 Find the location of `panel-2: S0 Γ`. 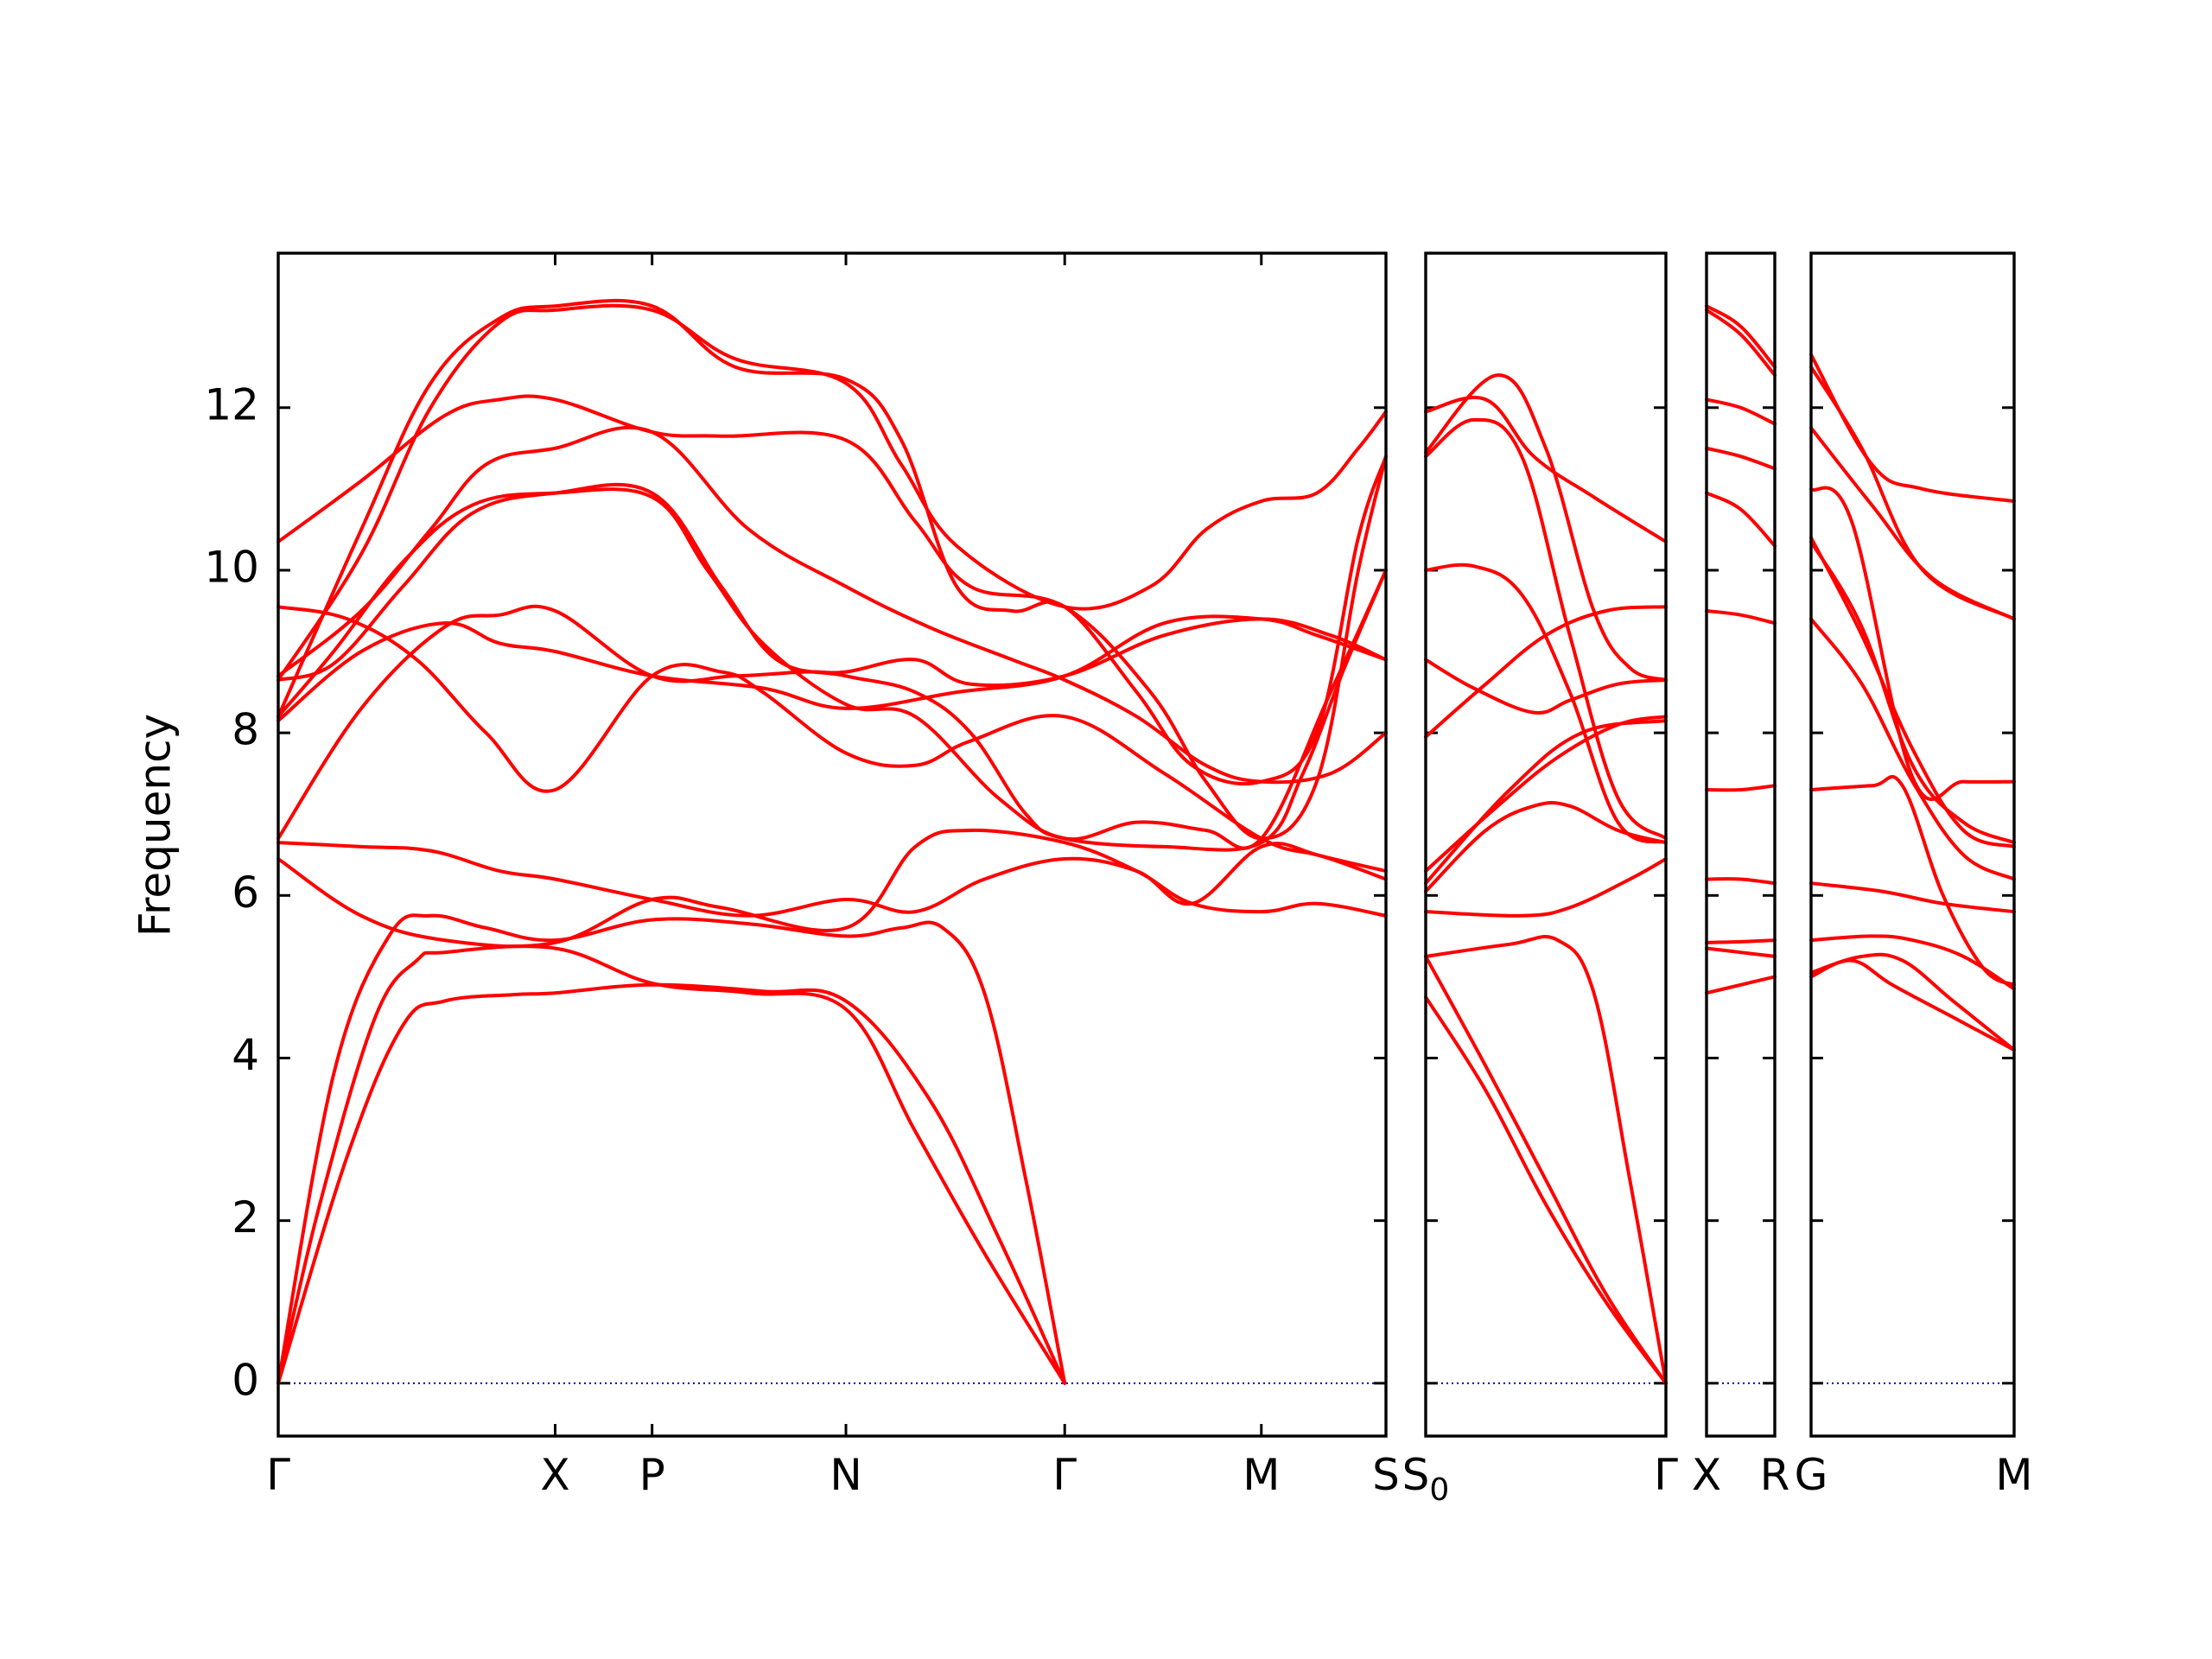

panel-2: S0 Γ is located at coordinates (1540, 879).